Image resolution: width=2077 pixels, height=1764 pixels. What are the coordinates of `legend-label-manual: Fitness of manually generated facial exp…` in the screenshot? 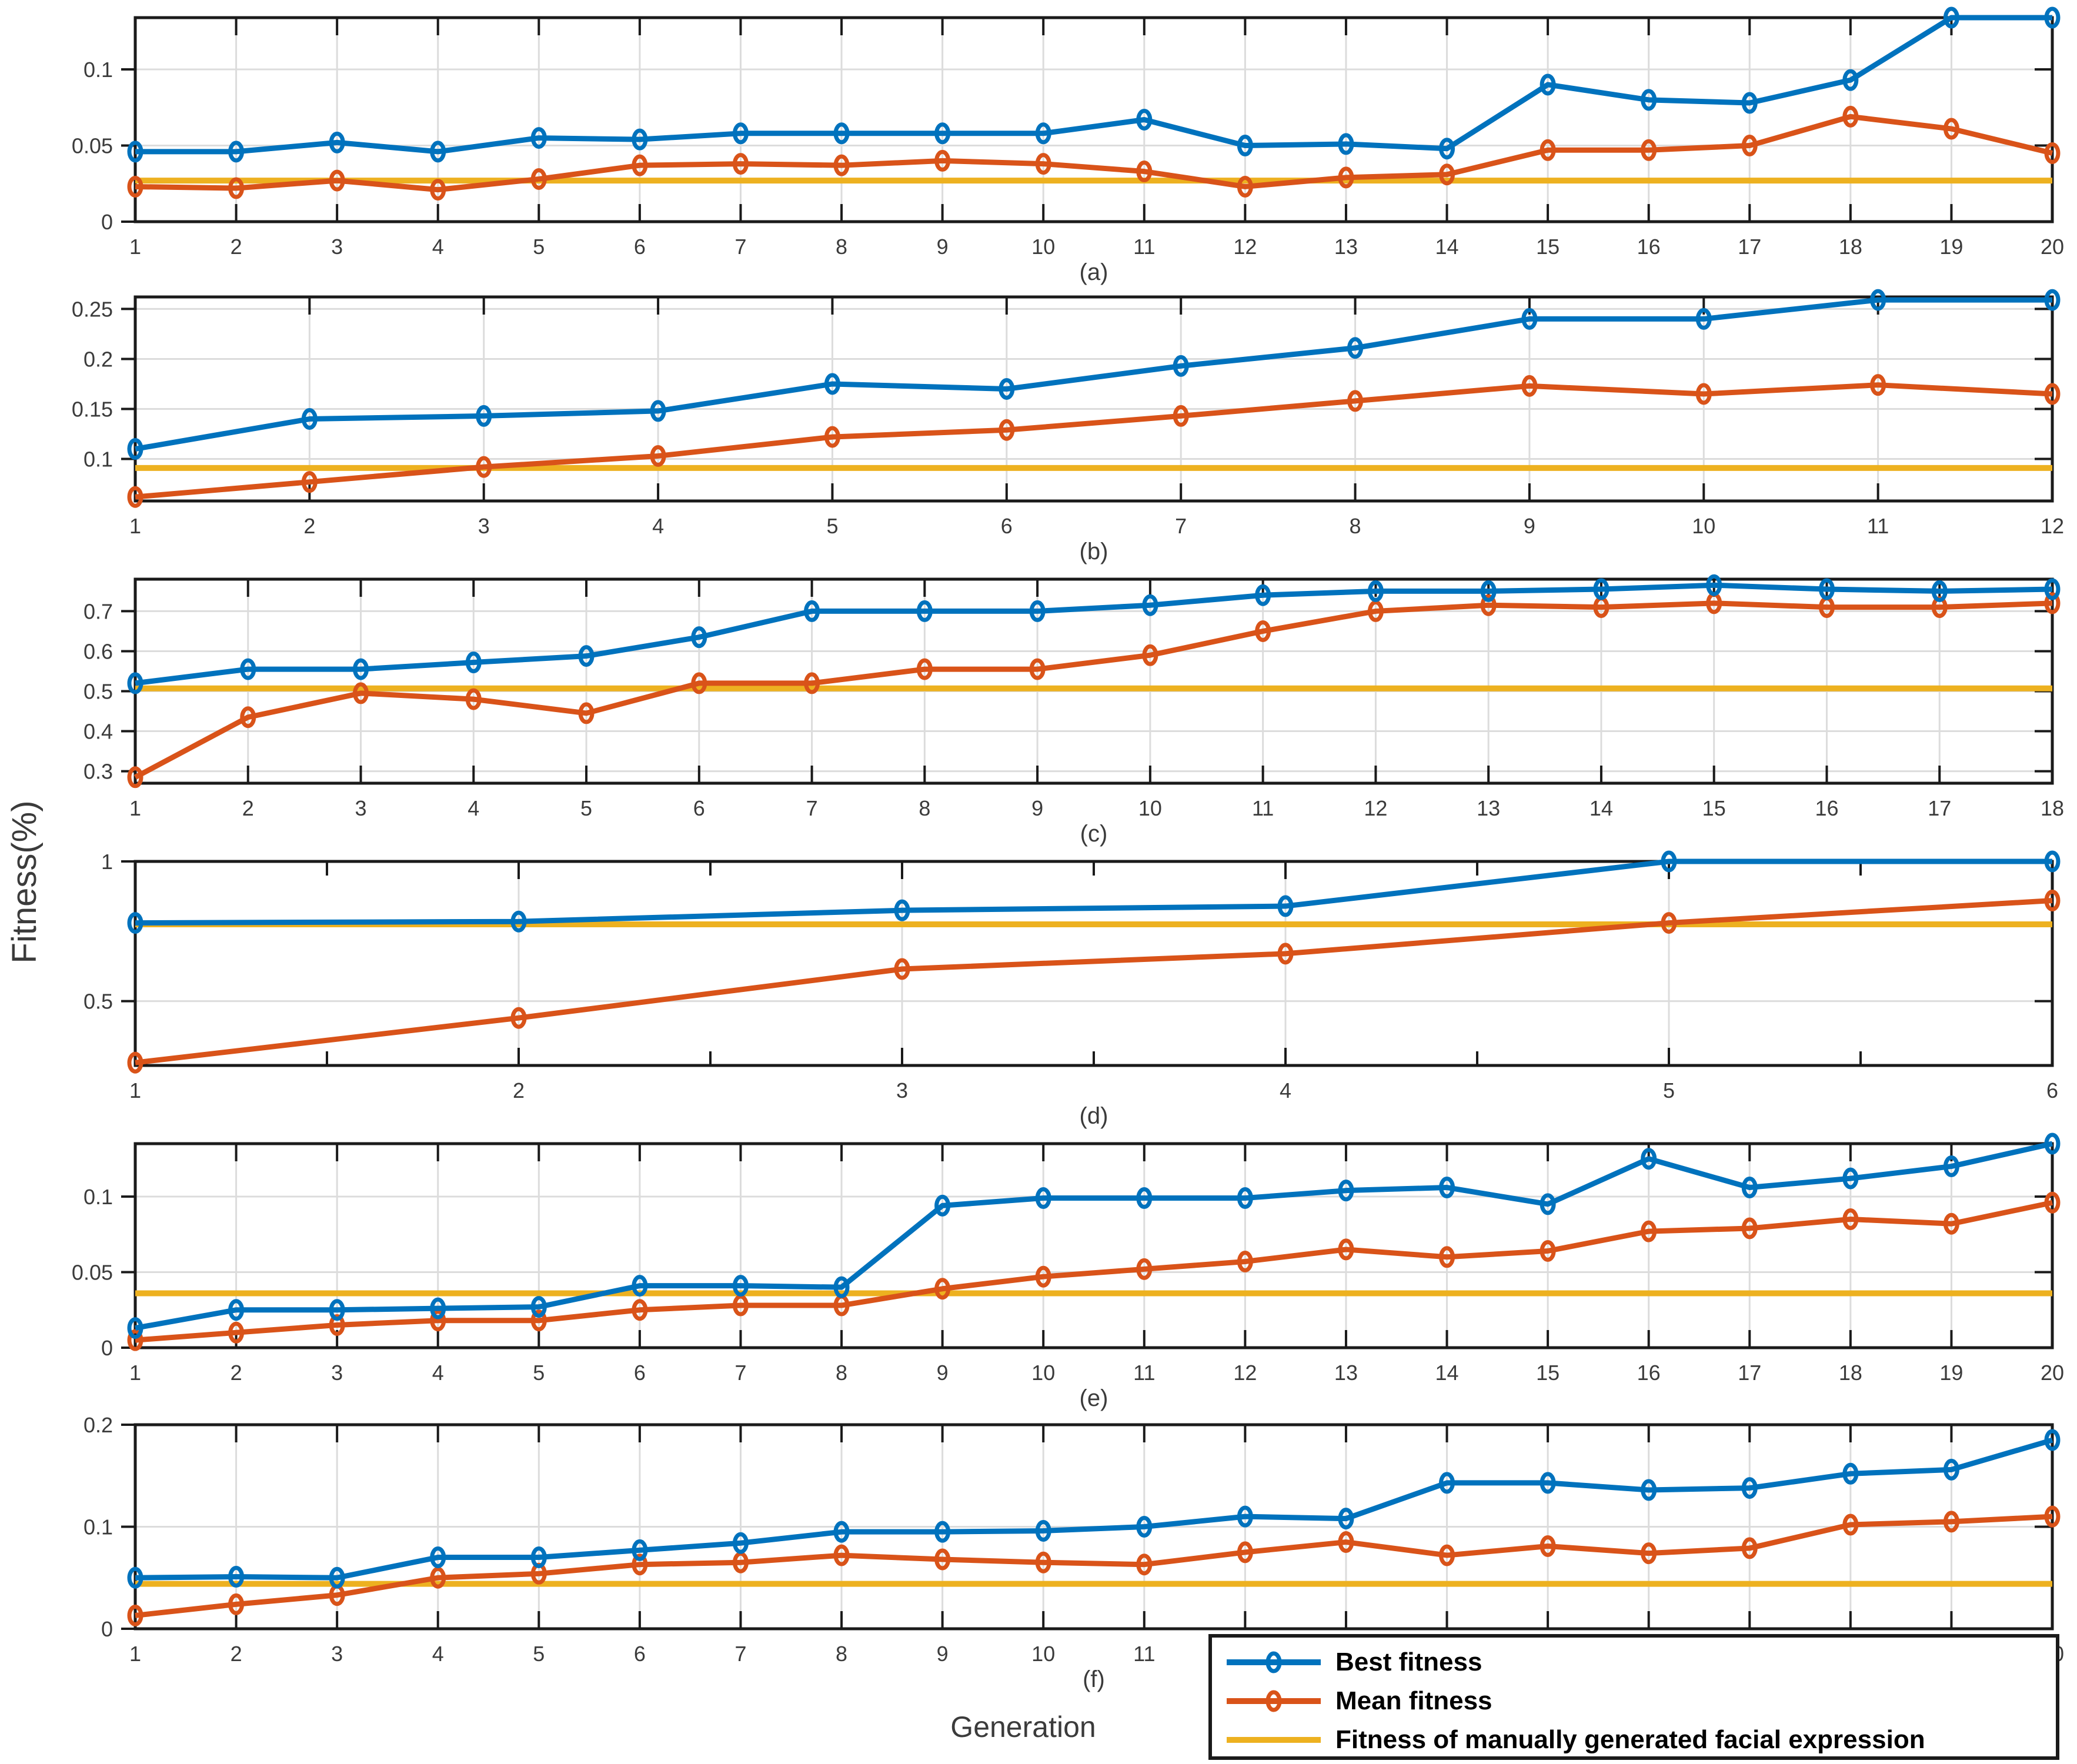 It's located at (1630, 1739).